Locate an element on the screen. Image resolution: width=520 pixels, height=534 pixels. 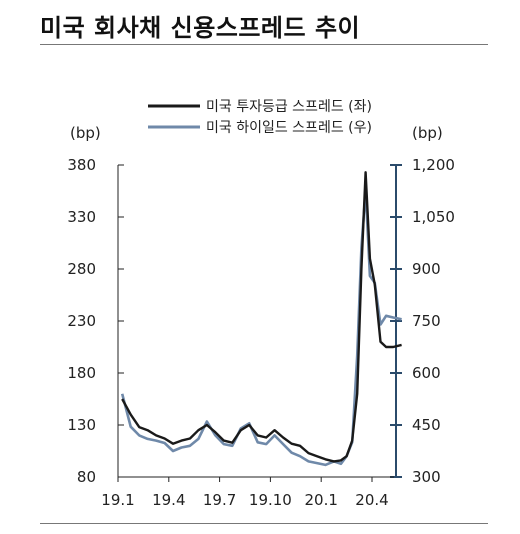
left-axis-unit: (bp) is located at coordinates (85, 133).